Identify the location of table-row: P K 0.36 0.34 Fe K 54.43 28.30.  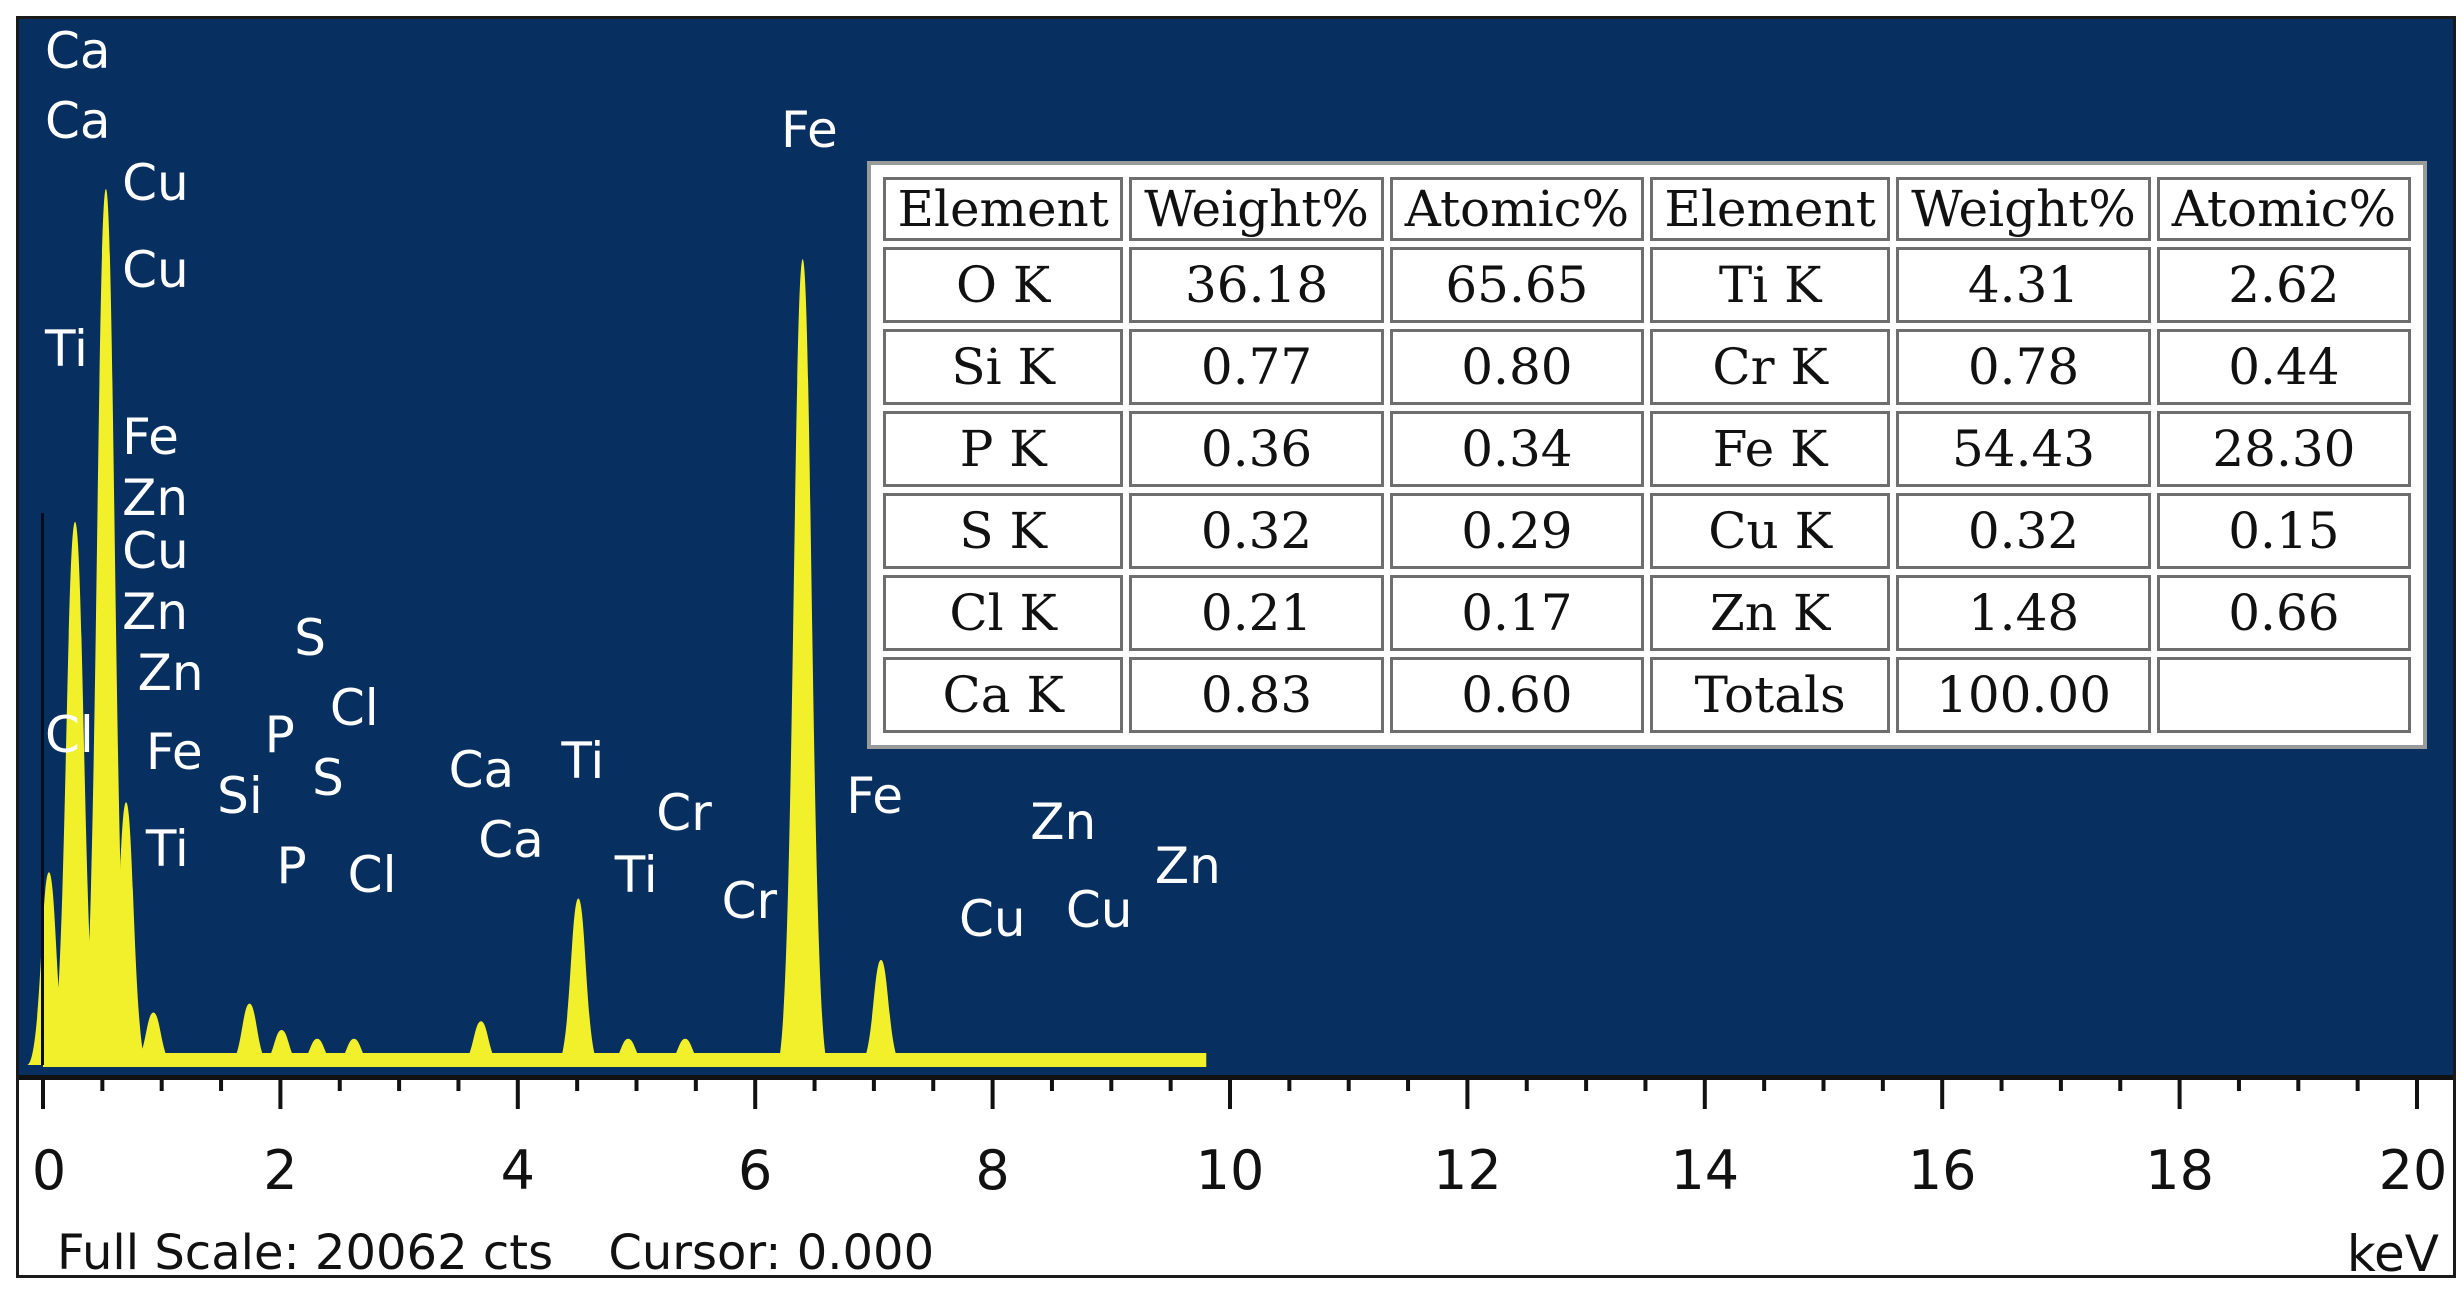
(1647, 449).